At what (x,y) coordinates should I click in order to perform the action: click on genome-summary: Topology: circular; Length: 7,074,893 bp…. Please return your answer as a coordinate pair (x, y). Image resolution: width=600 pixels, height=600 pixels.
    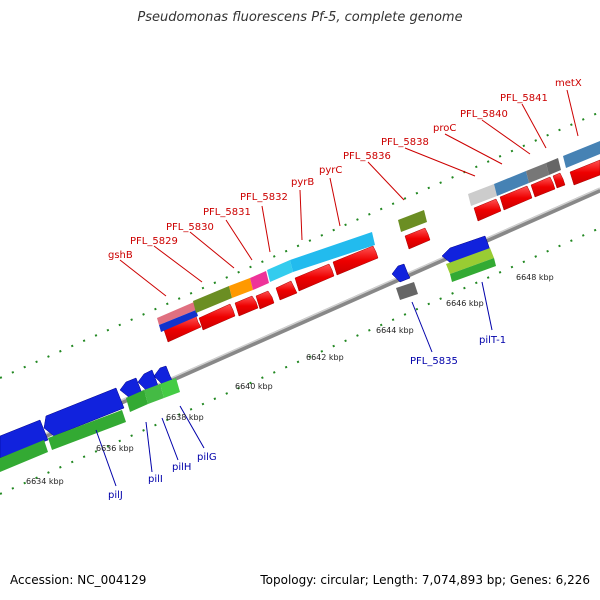
    Looking at the image, I should click on (425, 580).